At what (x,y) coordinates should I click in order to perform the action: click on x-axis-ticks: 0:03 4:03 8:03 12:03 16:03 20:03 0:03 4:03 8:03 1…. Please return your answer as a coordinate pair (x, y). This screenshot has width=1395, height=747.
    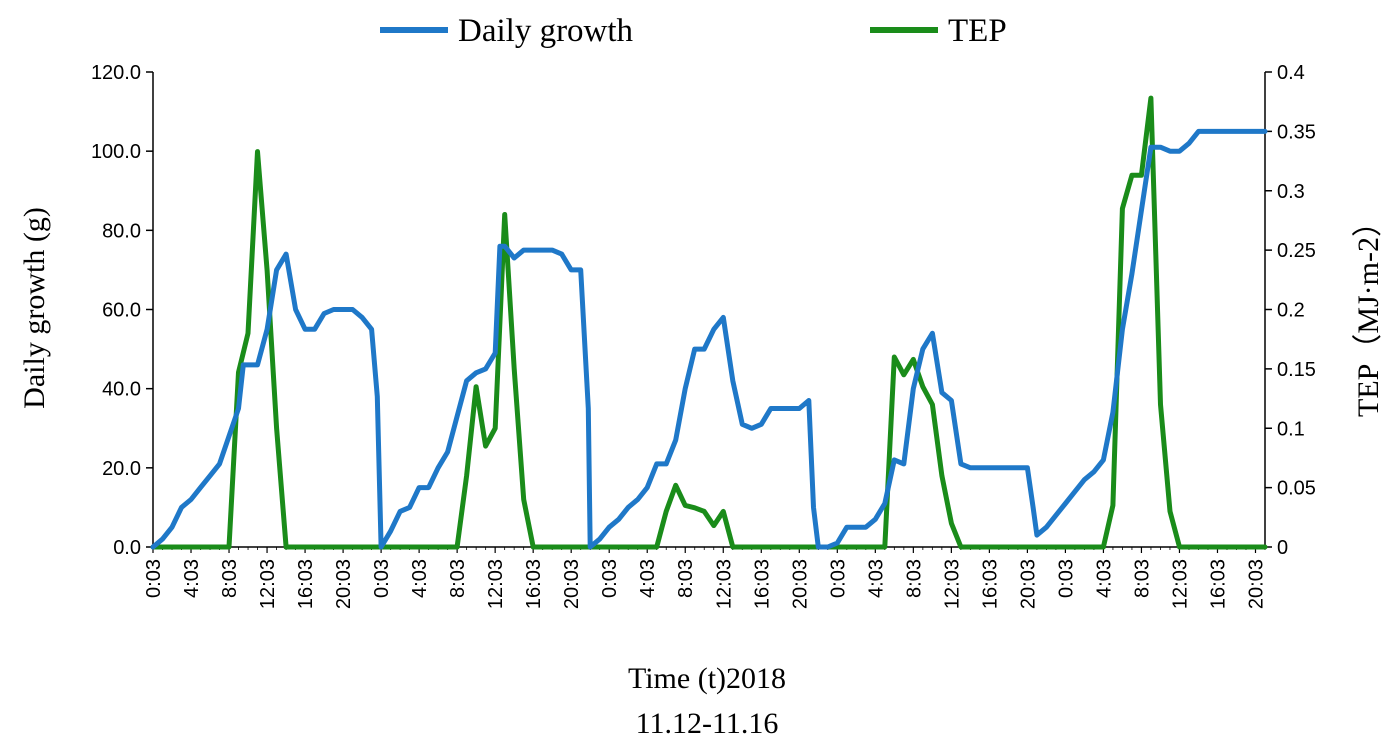
    Looking at the image, I should click on (705, 578).